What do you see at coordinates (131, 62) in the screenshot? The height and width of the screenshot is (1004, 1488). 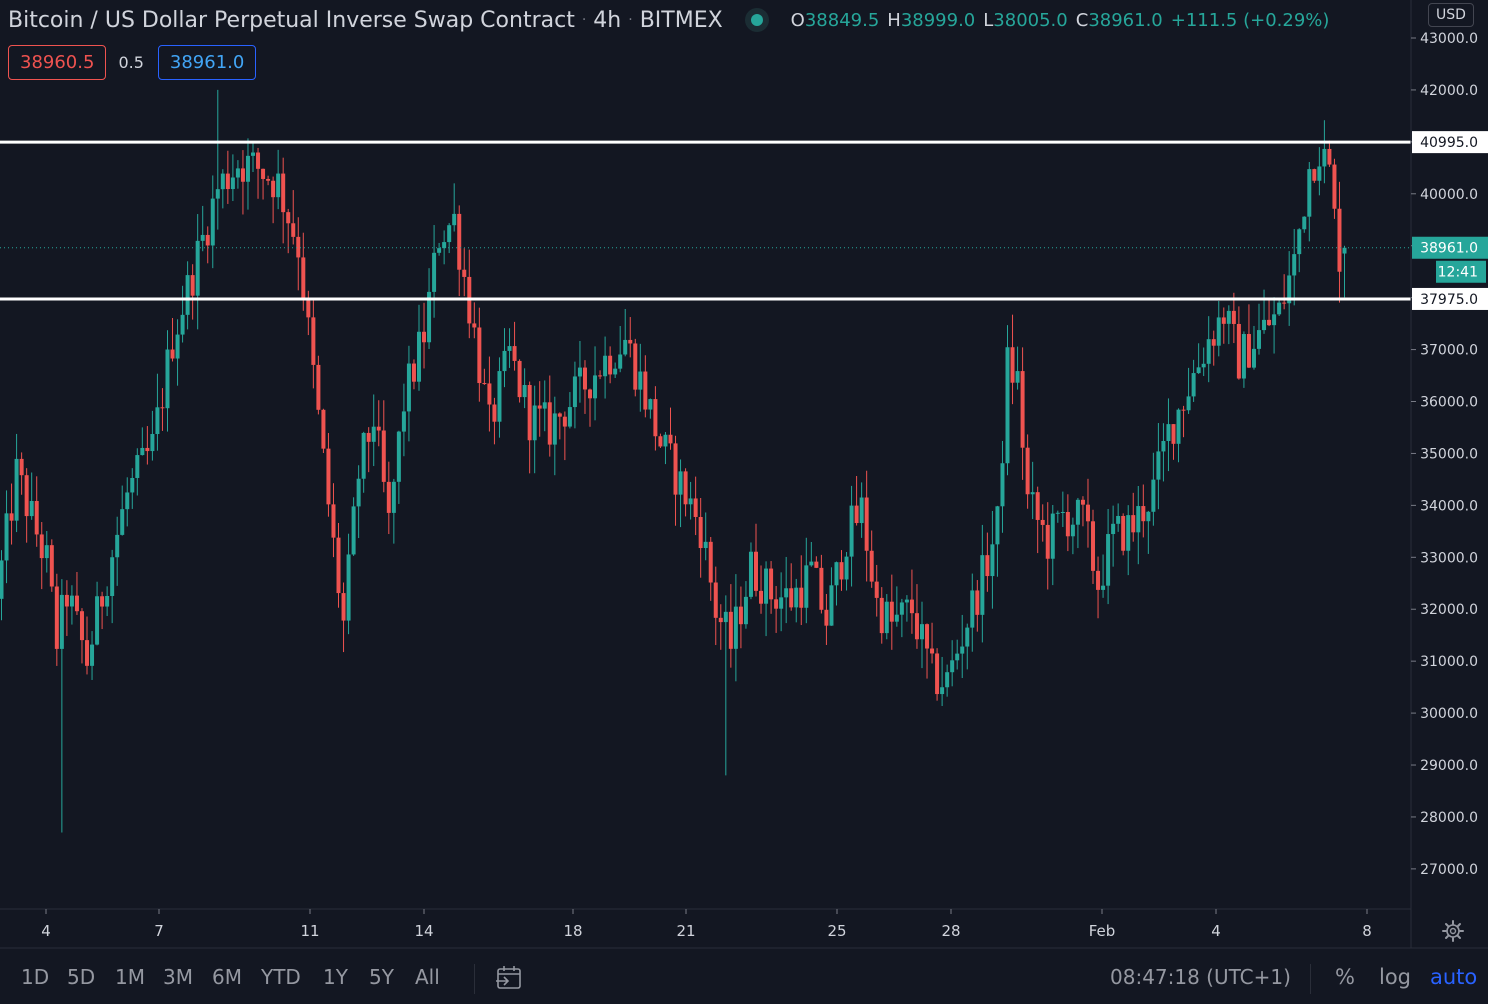 I see `spread-value: 0.5` at bounding box center [131, 62].